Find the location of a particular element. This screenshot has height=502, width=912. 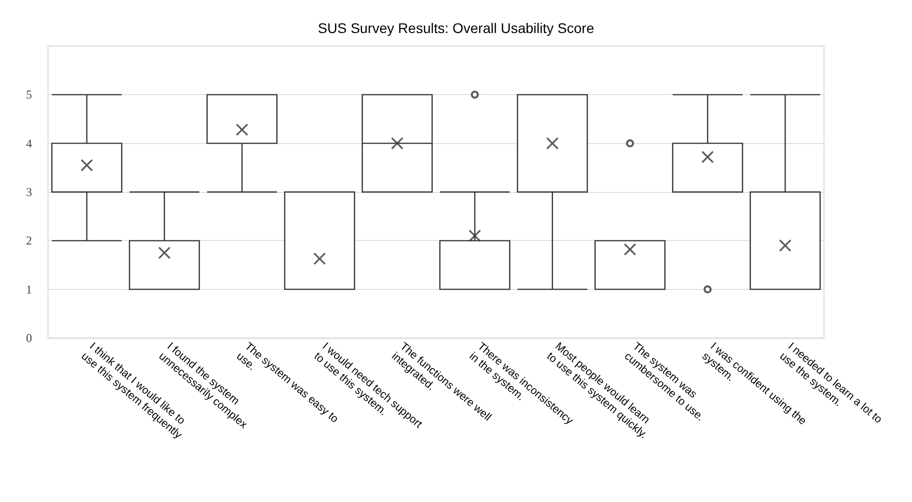

y-tick-label: 3 is located at coordinates (29, 192).